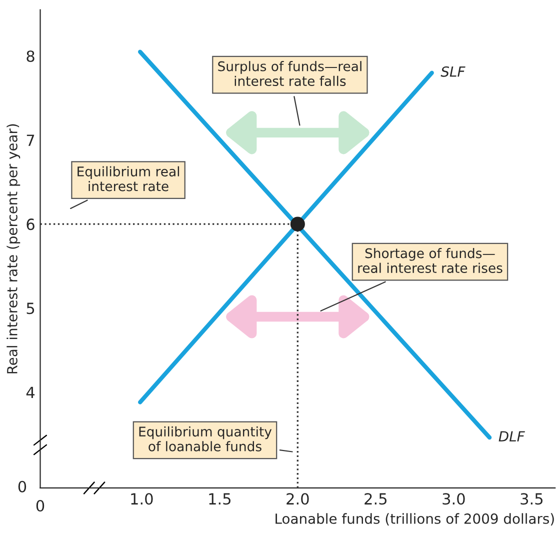 Image resolution: width=559 pixels, height=544 pixels. Describe the element at coordinates (30, 140) in the screenshot. I see `y-tick-label: 7` at that location.